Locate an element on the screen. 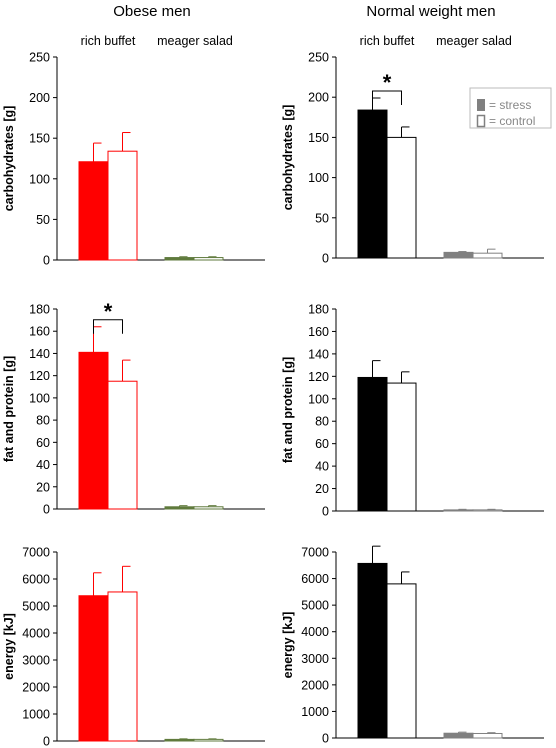  category-label-obese-rich-buffet: rich buffet is located at coordinates (108, 41).